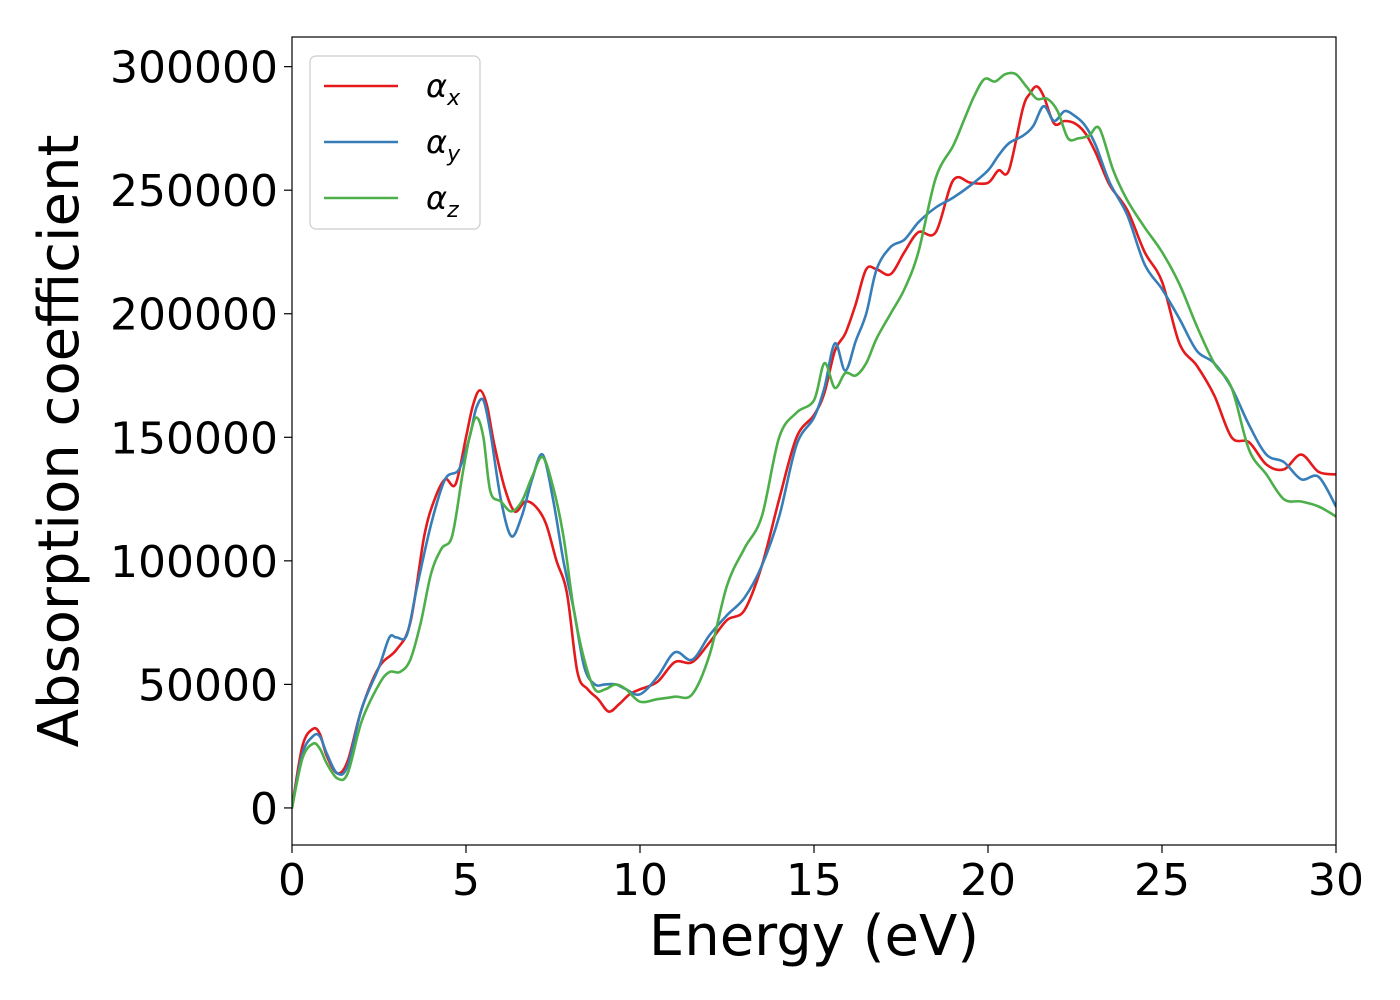  Describe the element at coordinates (194, 562) in the screenshot. I see `y-tick-label: 100000` at that location.